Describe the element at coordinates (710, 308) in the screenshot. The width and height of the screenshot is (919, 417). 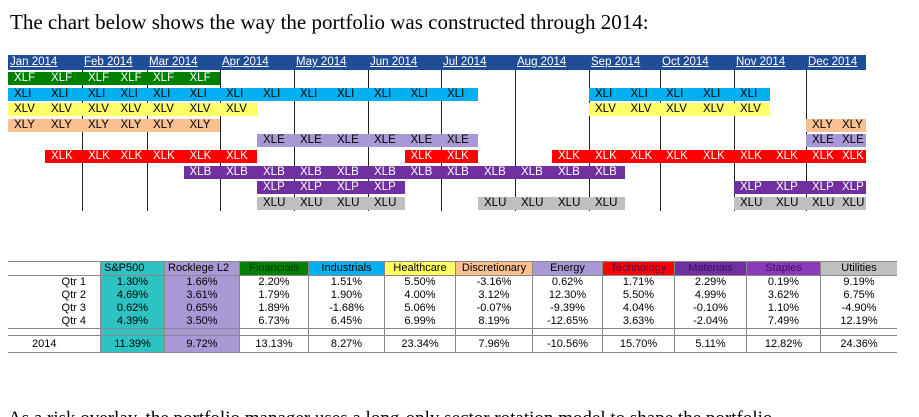
I see `return-value: -0.10%` at that location.